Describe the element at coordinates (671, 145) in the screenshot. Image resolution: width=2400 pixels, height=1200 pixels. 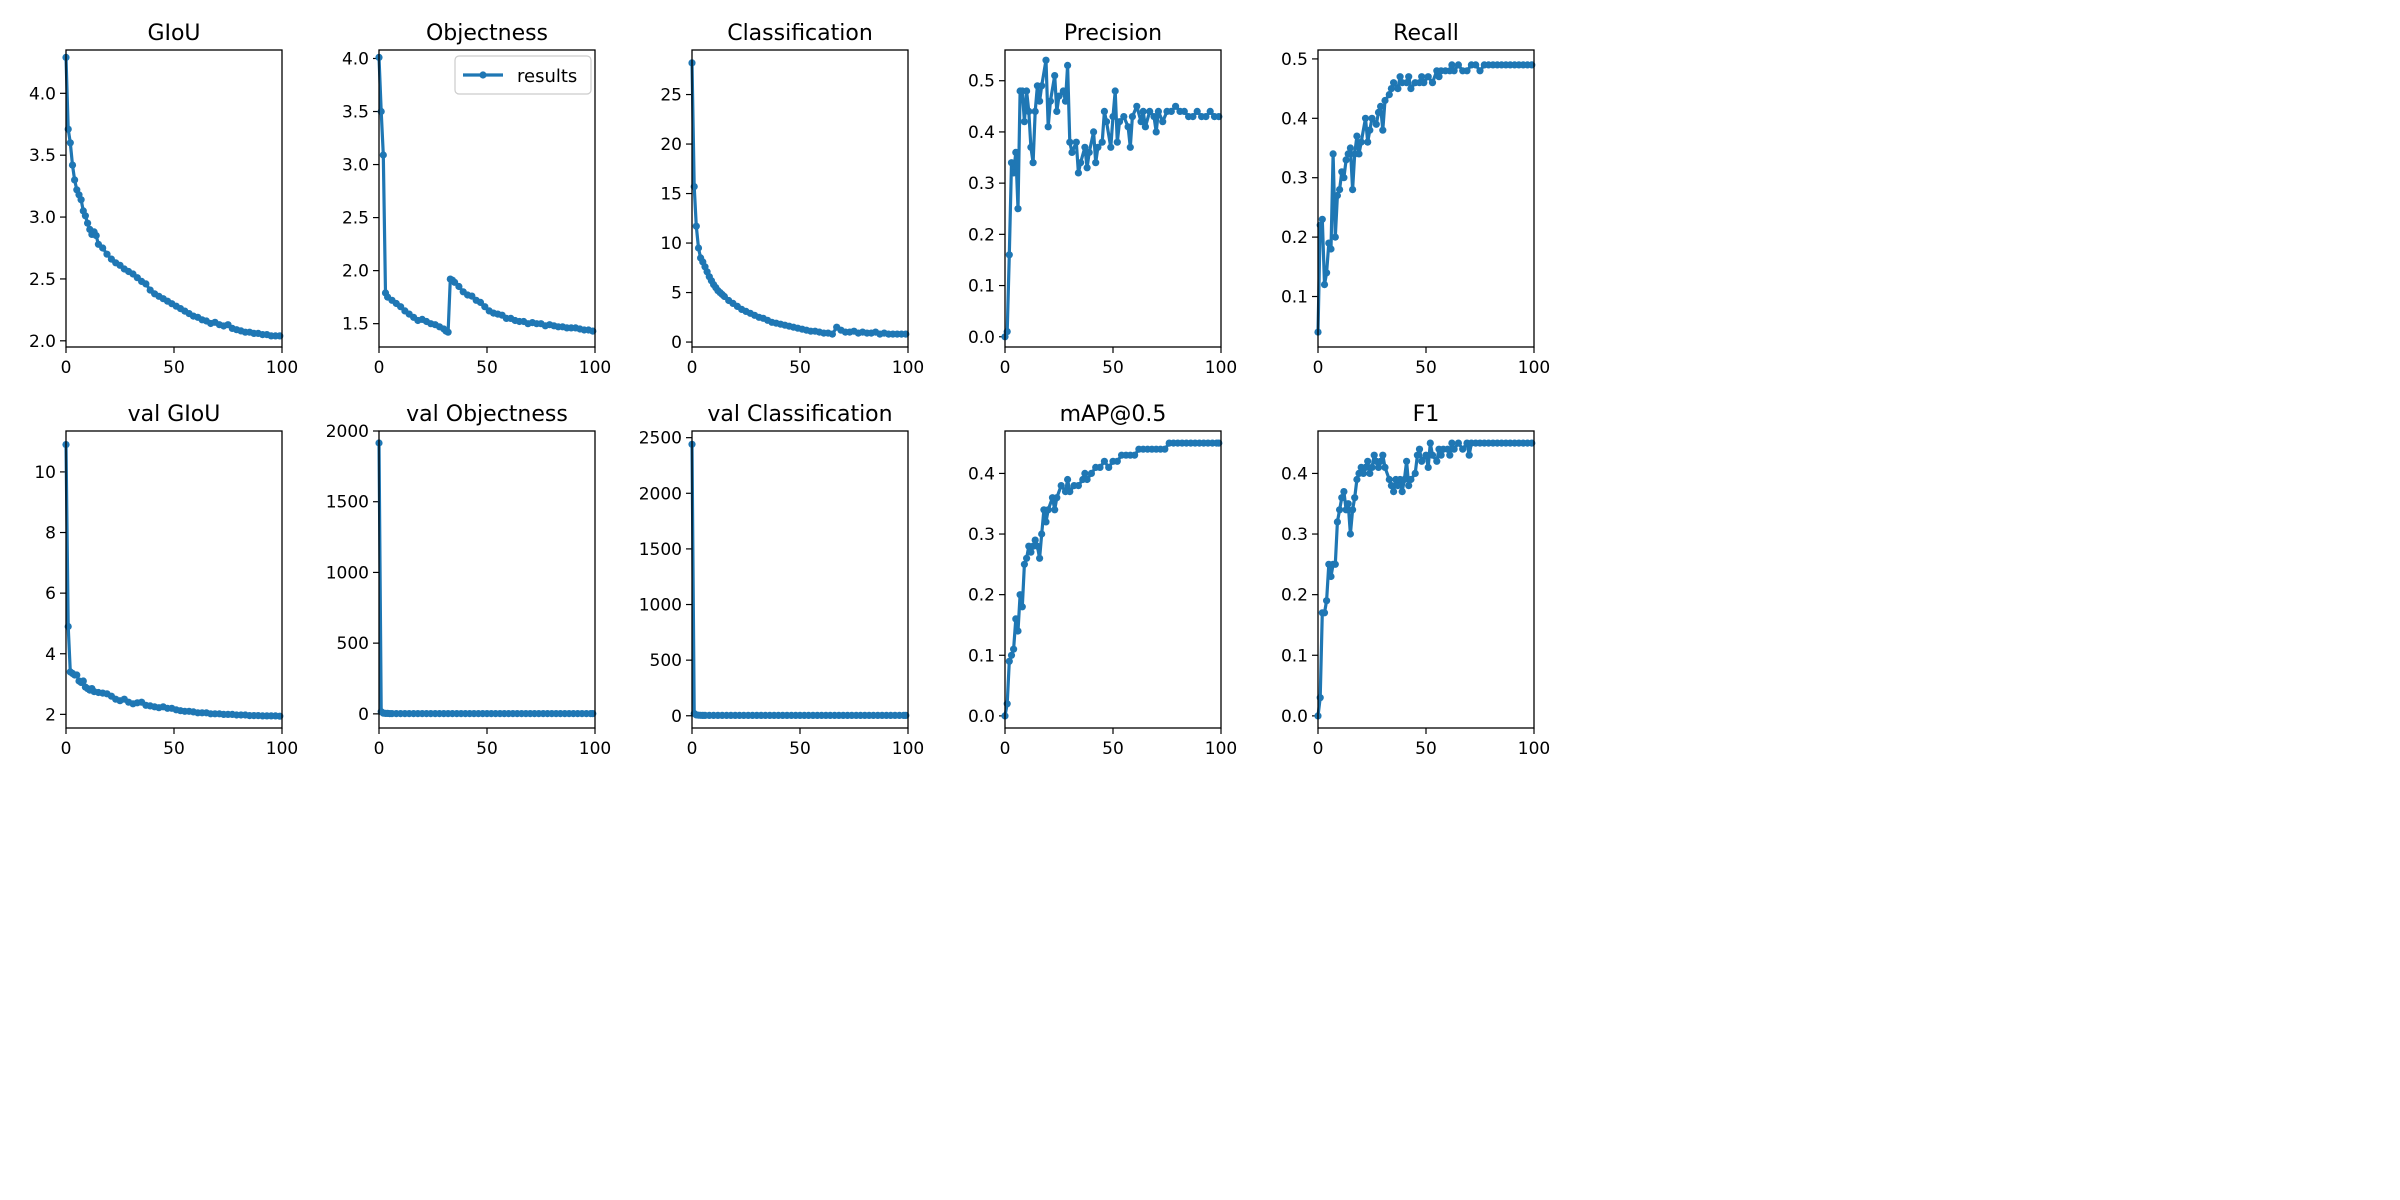
I see `y-tick-label: 20` at that location.